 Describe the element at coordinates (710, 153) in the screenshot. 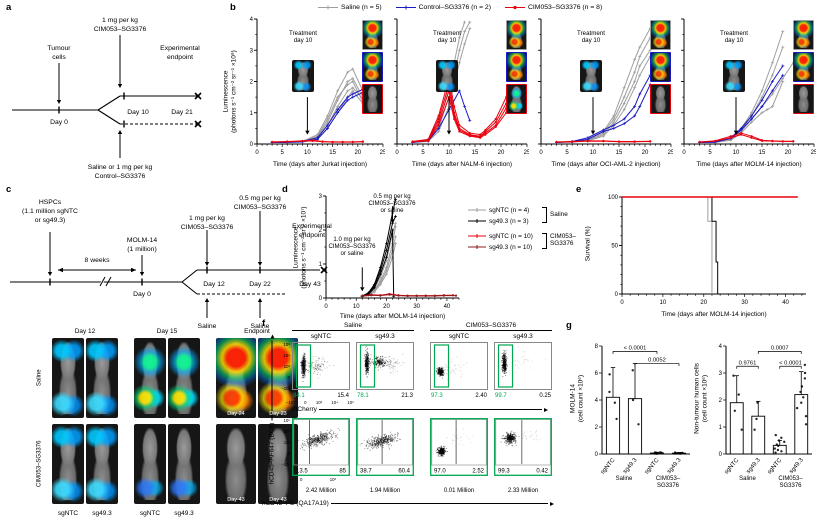

I see `svg-text: 5` at that location.